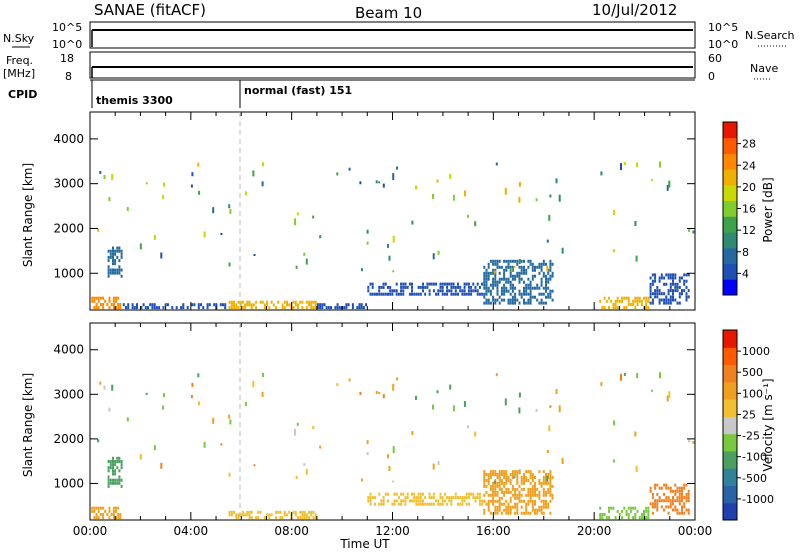 The image size is (800, 554). Describe the element at coordinates (67, 44) in the screenshot. I see `nsky-tick-bottom: 10^0` at that location.